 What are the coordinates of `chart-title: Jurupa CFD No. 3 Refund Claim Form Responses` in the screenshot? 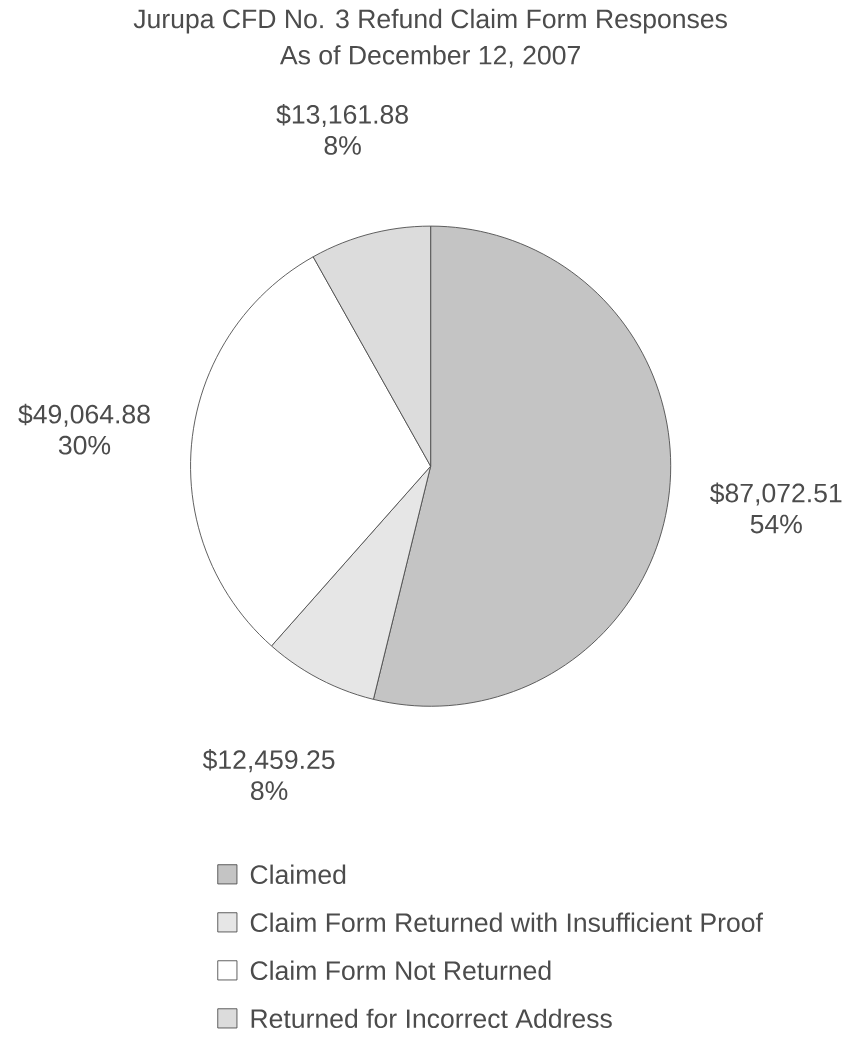 It's located at (430, 21).